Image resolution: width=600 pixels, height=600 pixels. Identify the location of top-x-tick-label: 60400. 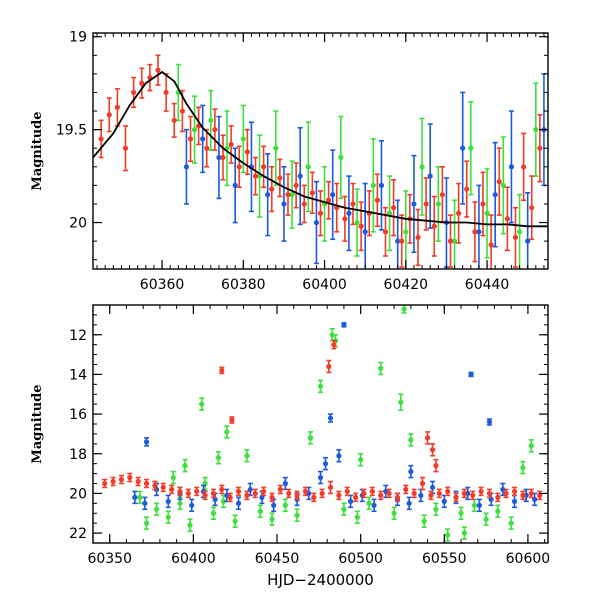
(324, 285).